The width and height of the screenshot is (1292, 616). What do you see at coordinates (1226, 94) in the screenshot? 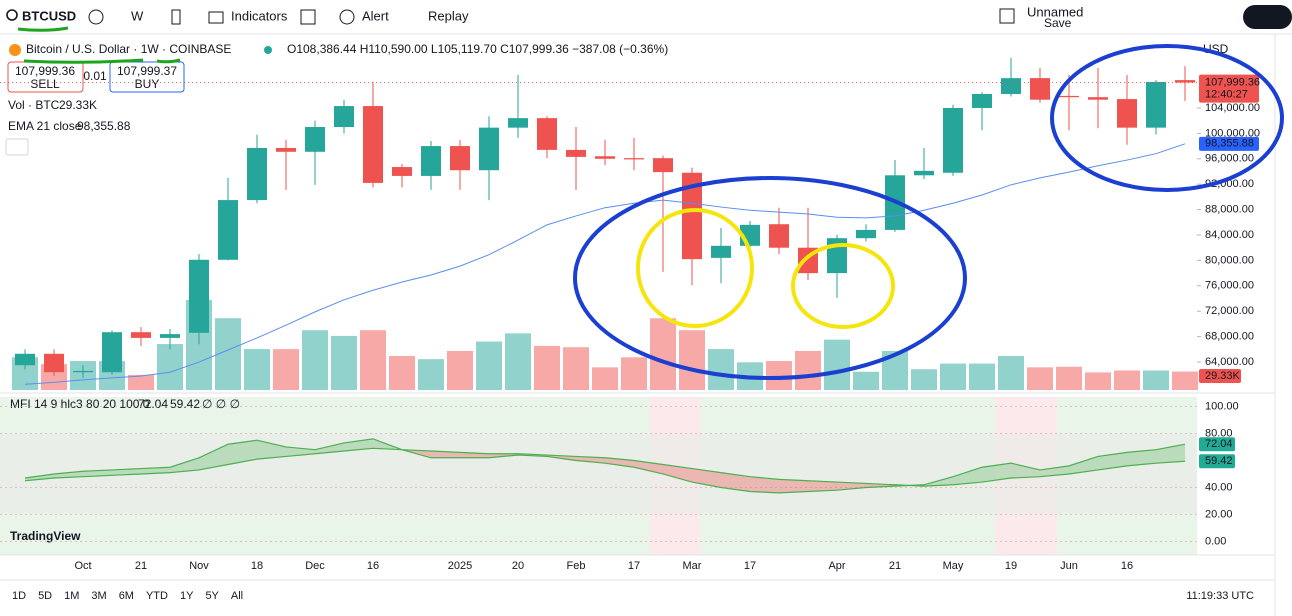
I see `countdown: 12:40:27` at bounding box center [1226, 94].